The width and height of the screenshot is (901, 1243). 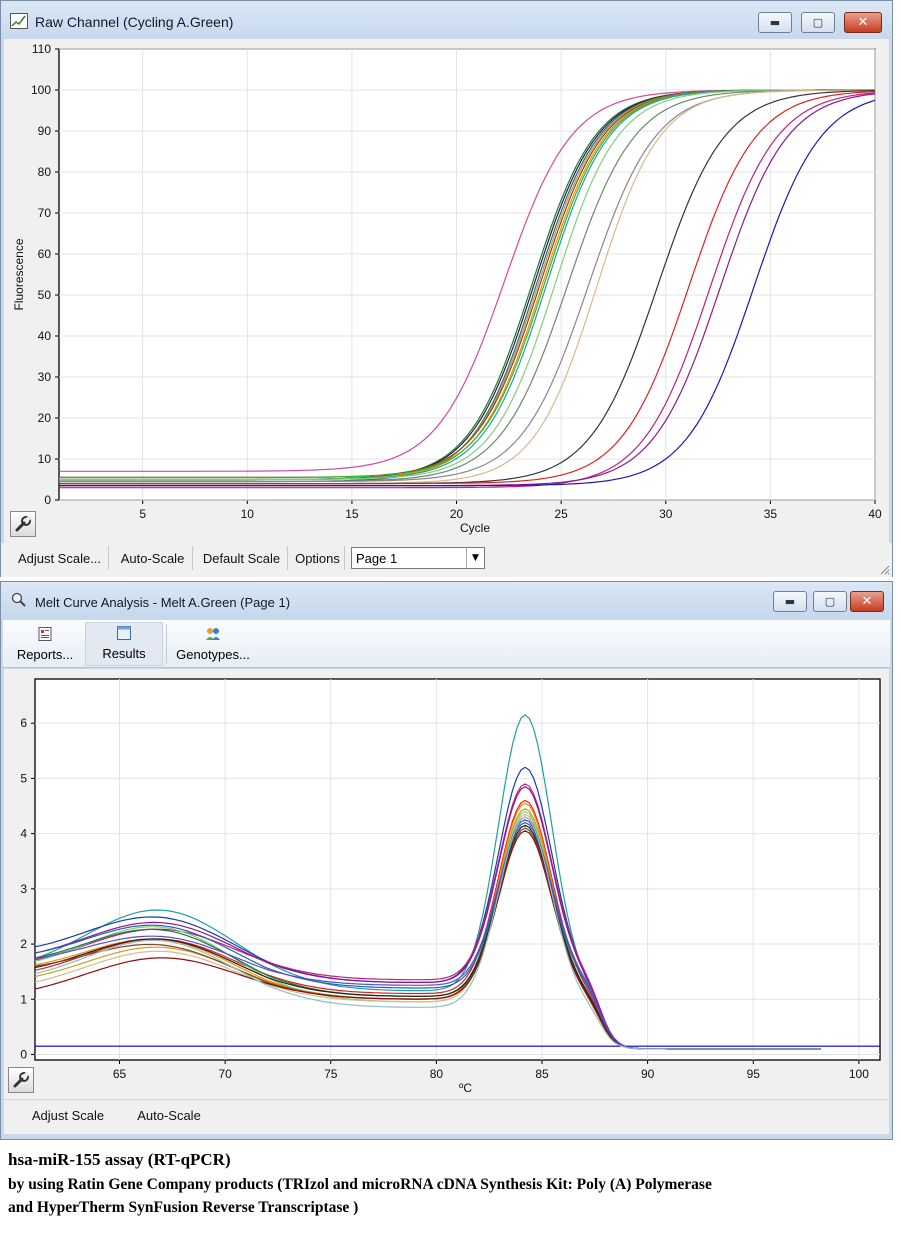 What do you see at coordinates (446, 1117) in the screenshot?
I see `melt-toolbar: Adjust Scale Auto-Scale` at bounding box center [446, 1117].